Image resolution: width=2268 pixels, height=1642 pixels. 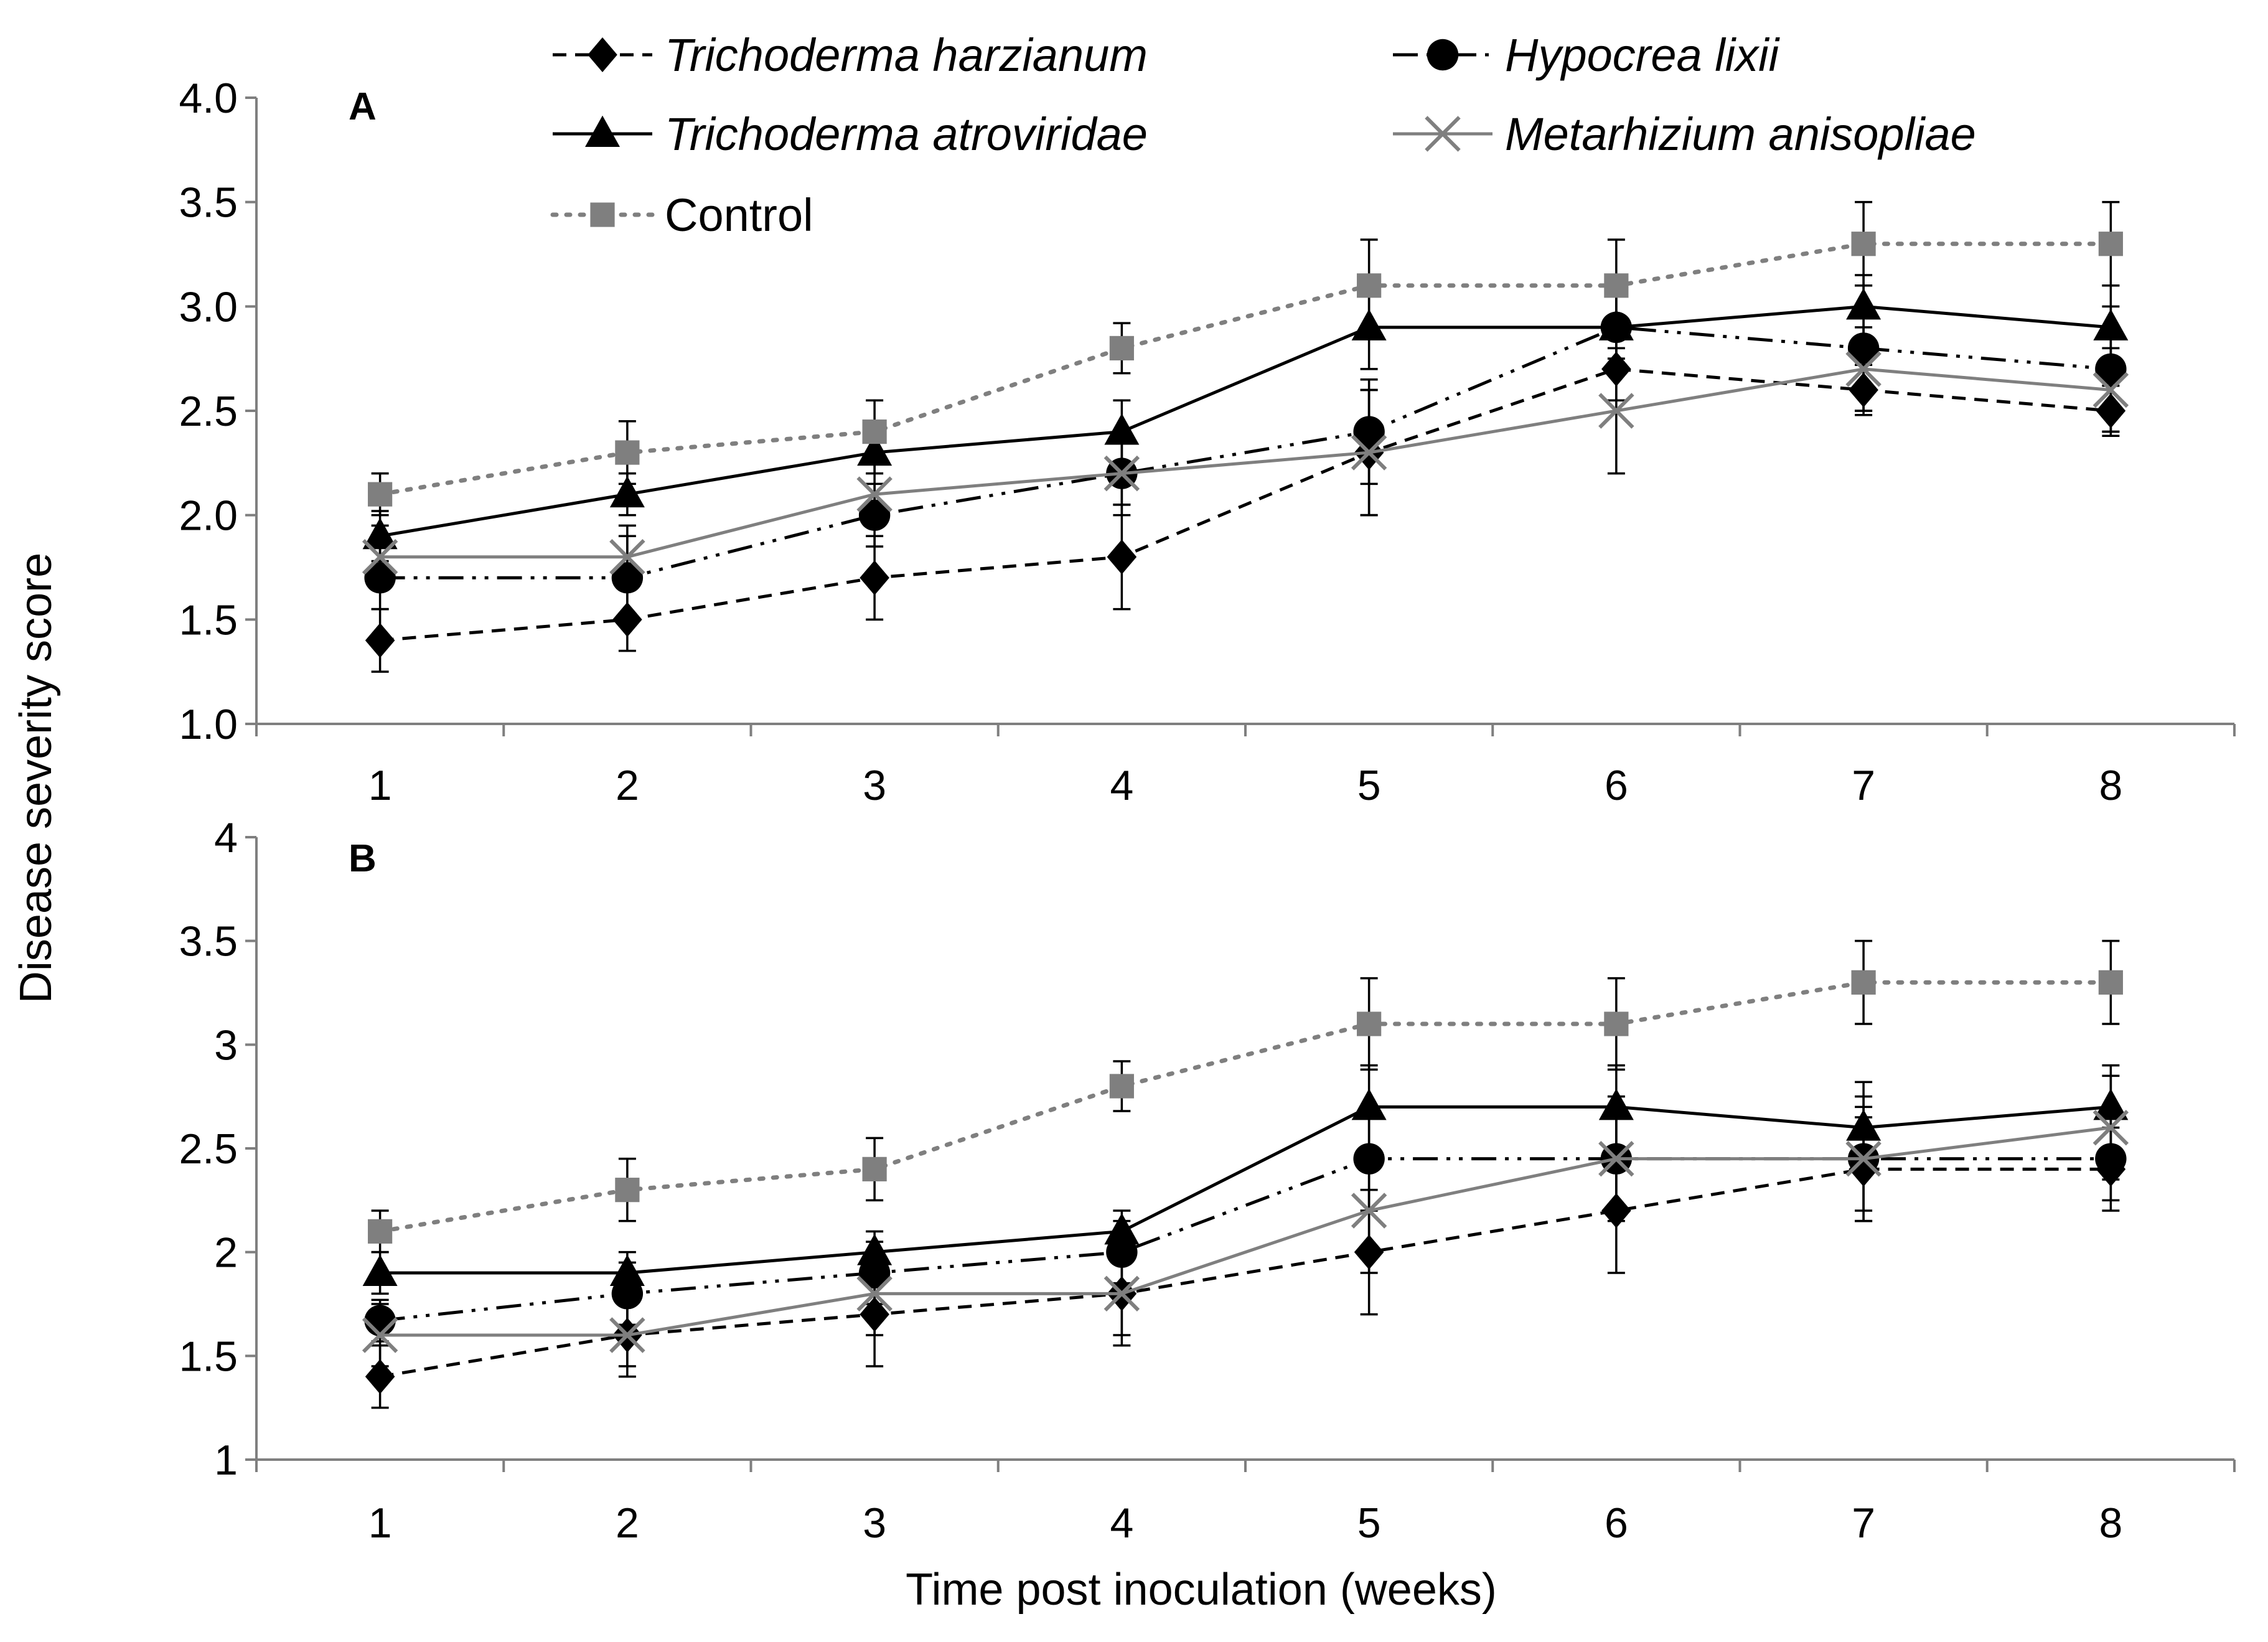 What do you see at coordinates (739, 215) in the screenshot?
I see `legend-label: Control` at bounding box center [739, 215].